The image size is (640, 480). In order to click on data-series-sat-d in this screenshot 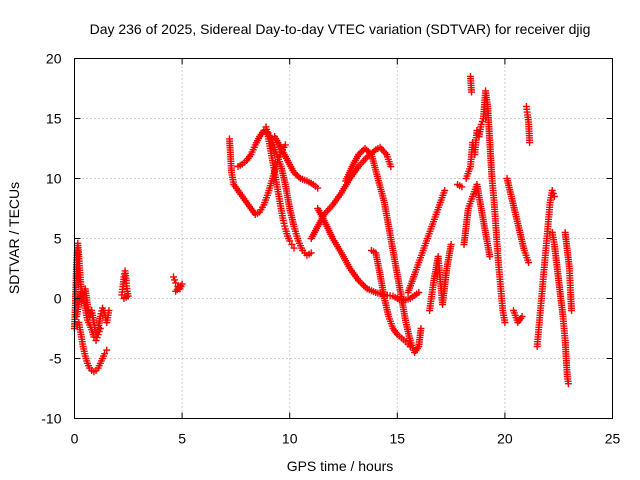, I will do `click(125, 284)`.